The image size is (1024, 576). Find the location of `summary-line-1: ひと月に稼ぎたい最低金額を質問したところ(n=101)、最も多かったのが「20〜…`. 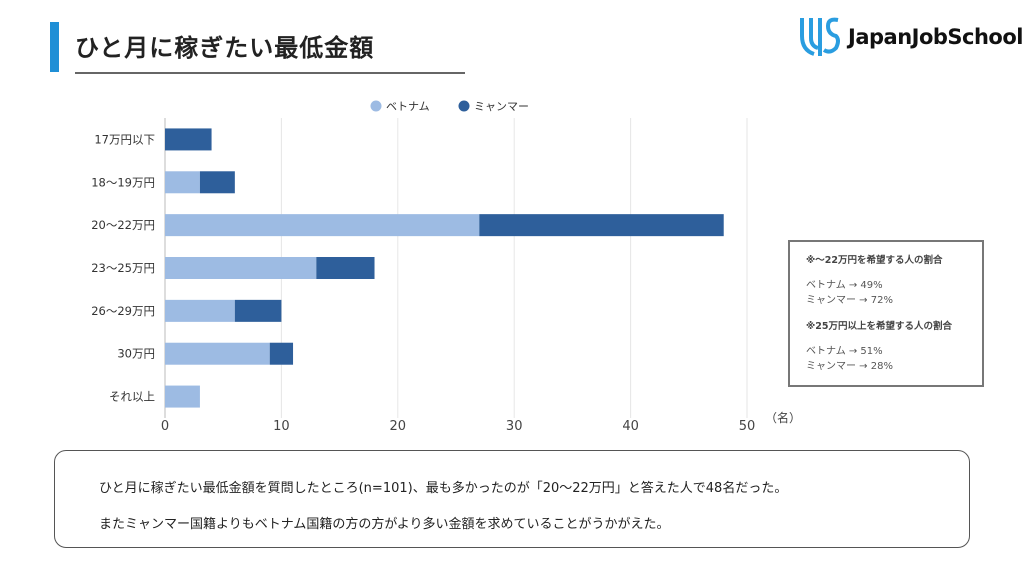

summary-line-1: ひと月に稼ぎたい最低金額を質問したところ(n=101)、最も多かったのが「20〜… is located at coordinates (443, 488).